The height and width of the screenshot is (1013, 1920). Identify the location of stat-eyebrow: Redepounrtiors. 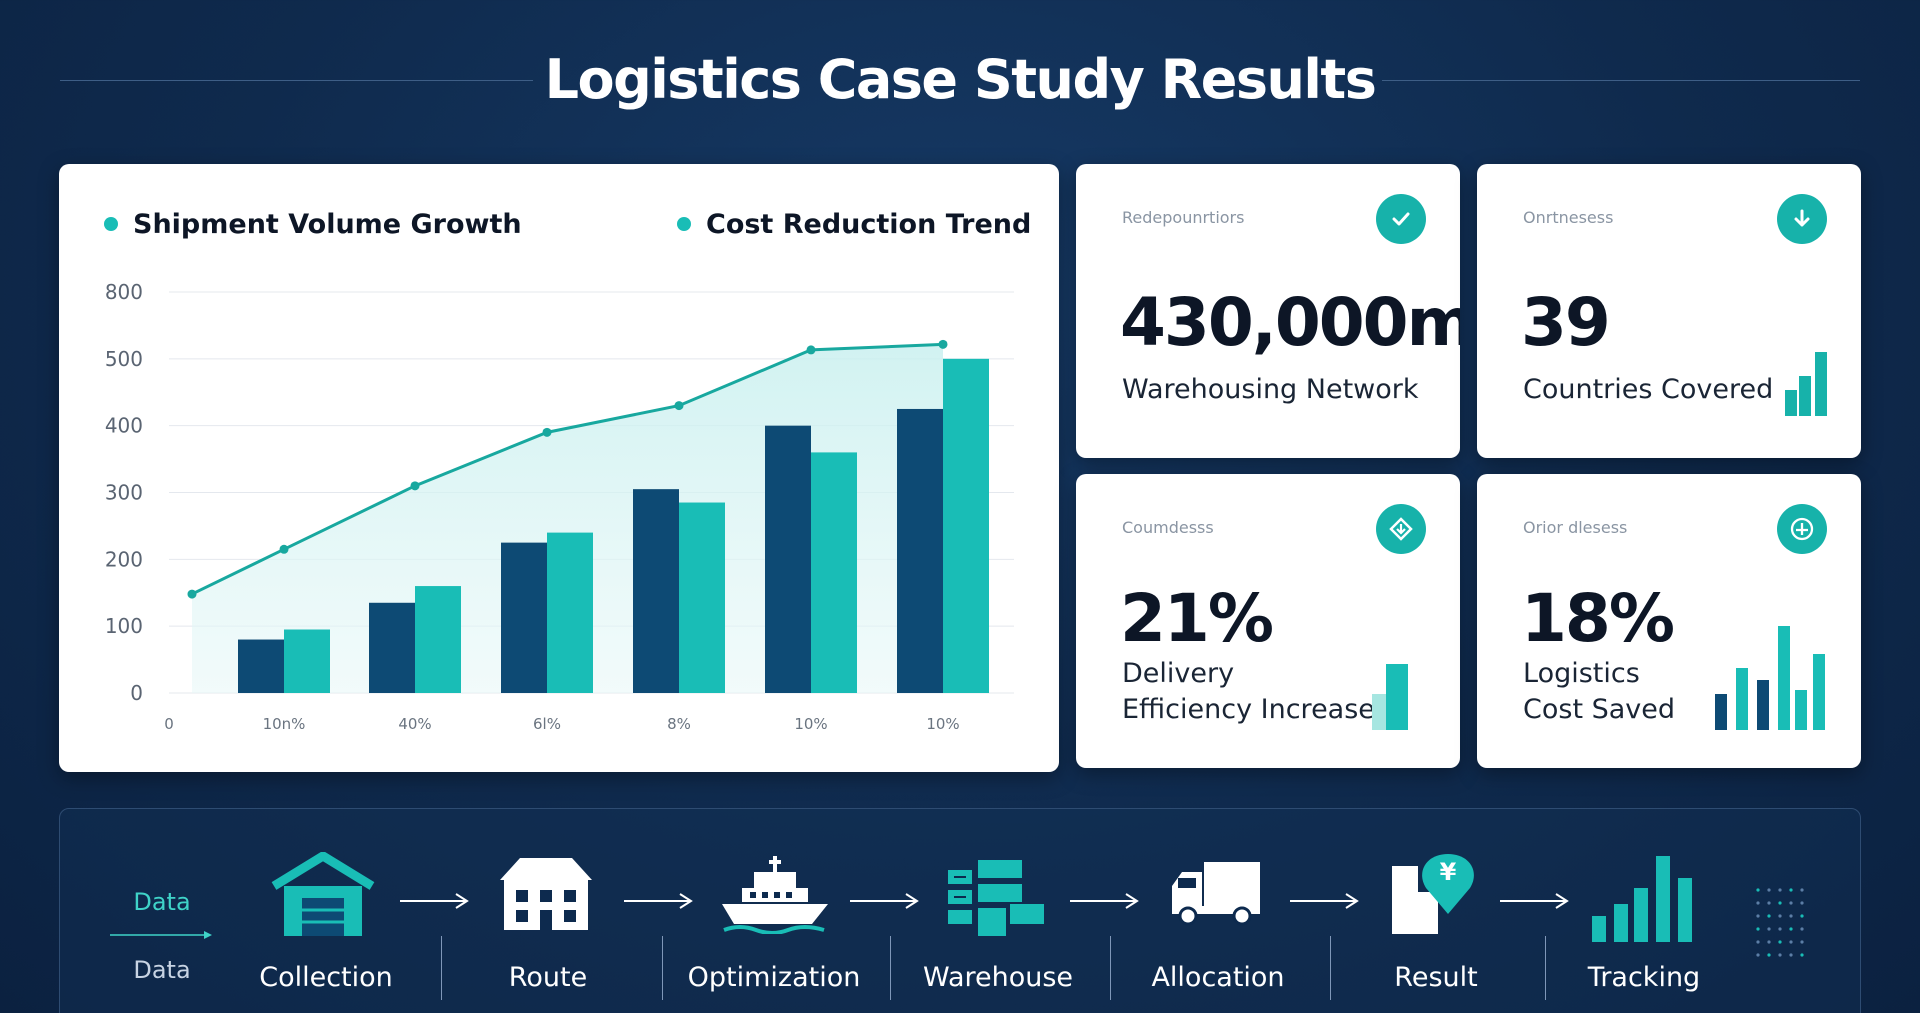
(1183, 217).